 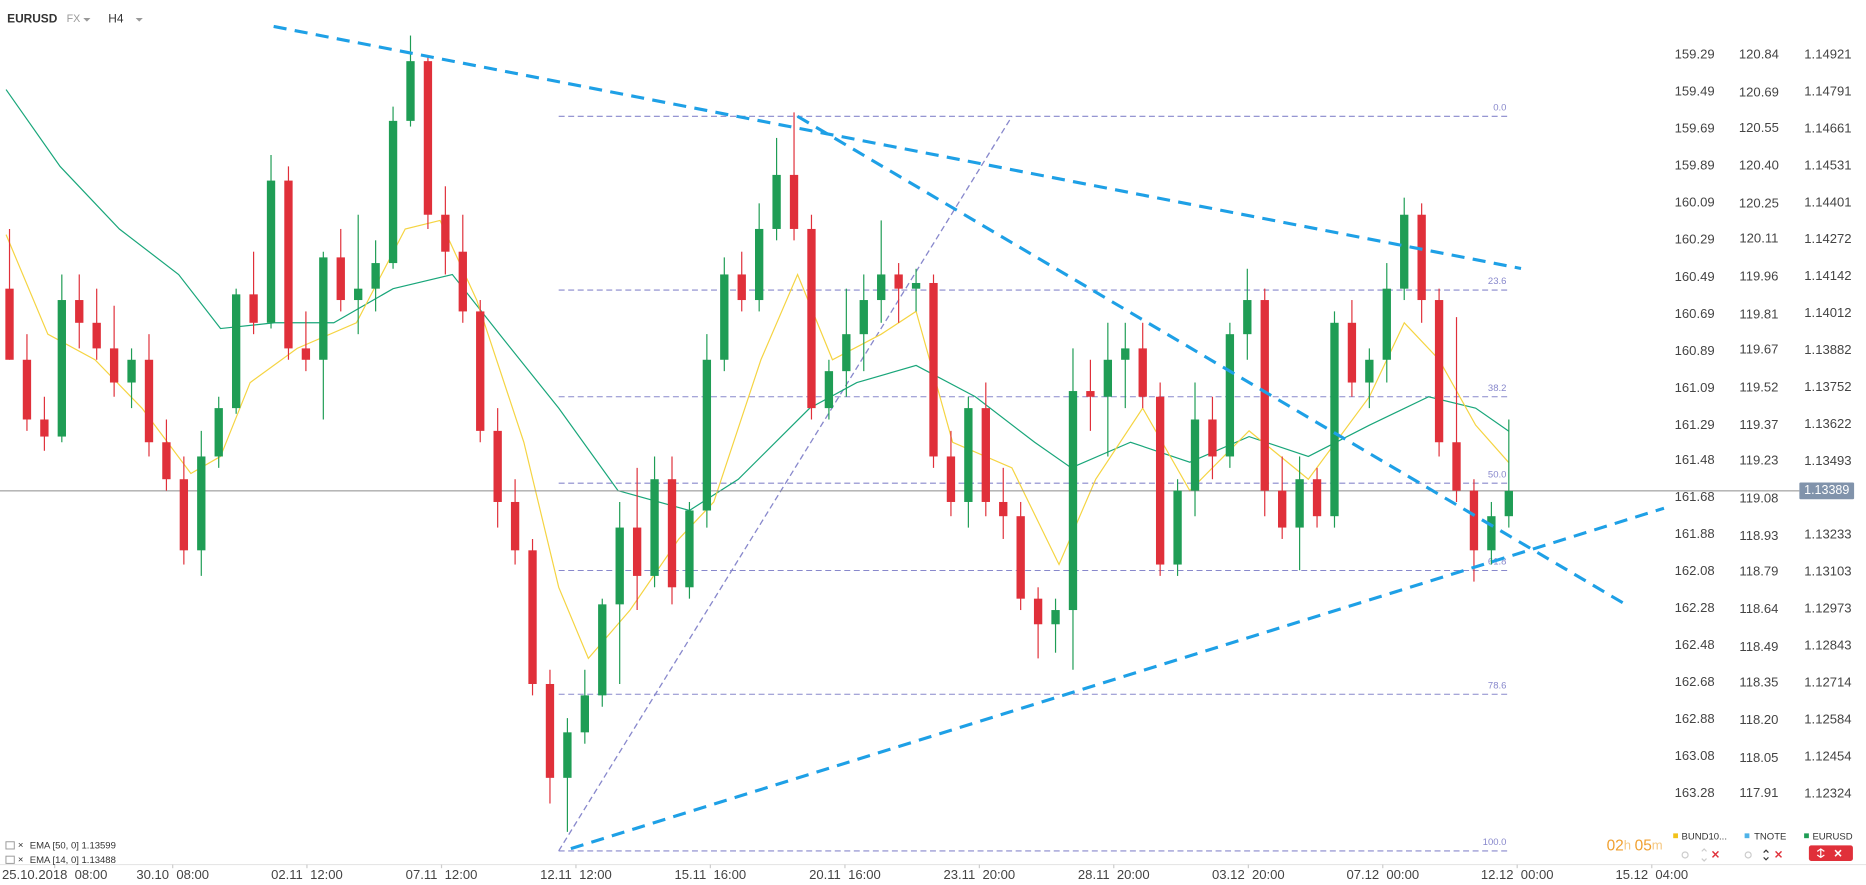 What do you see at coordinates (1497, 474) in the screenshot?
I see `fib-label: 50.0` at bounding box center [1497, 474].